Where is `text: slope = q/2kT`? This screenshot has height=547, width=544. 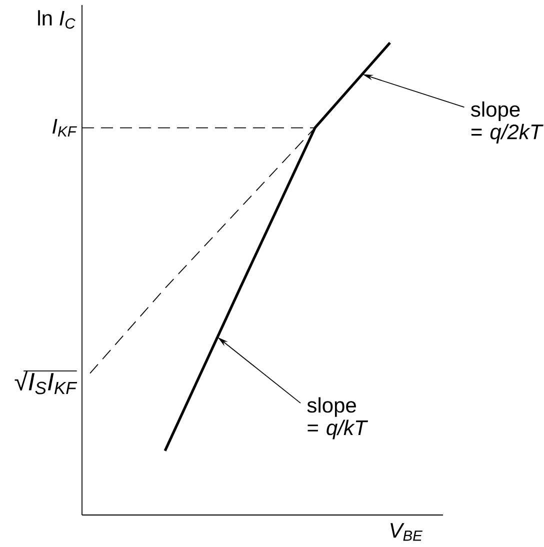 text: slope = q/2kT is located at coordinates (507, 122).